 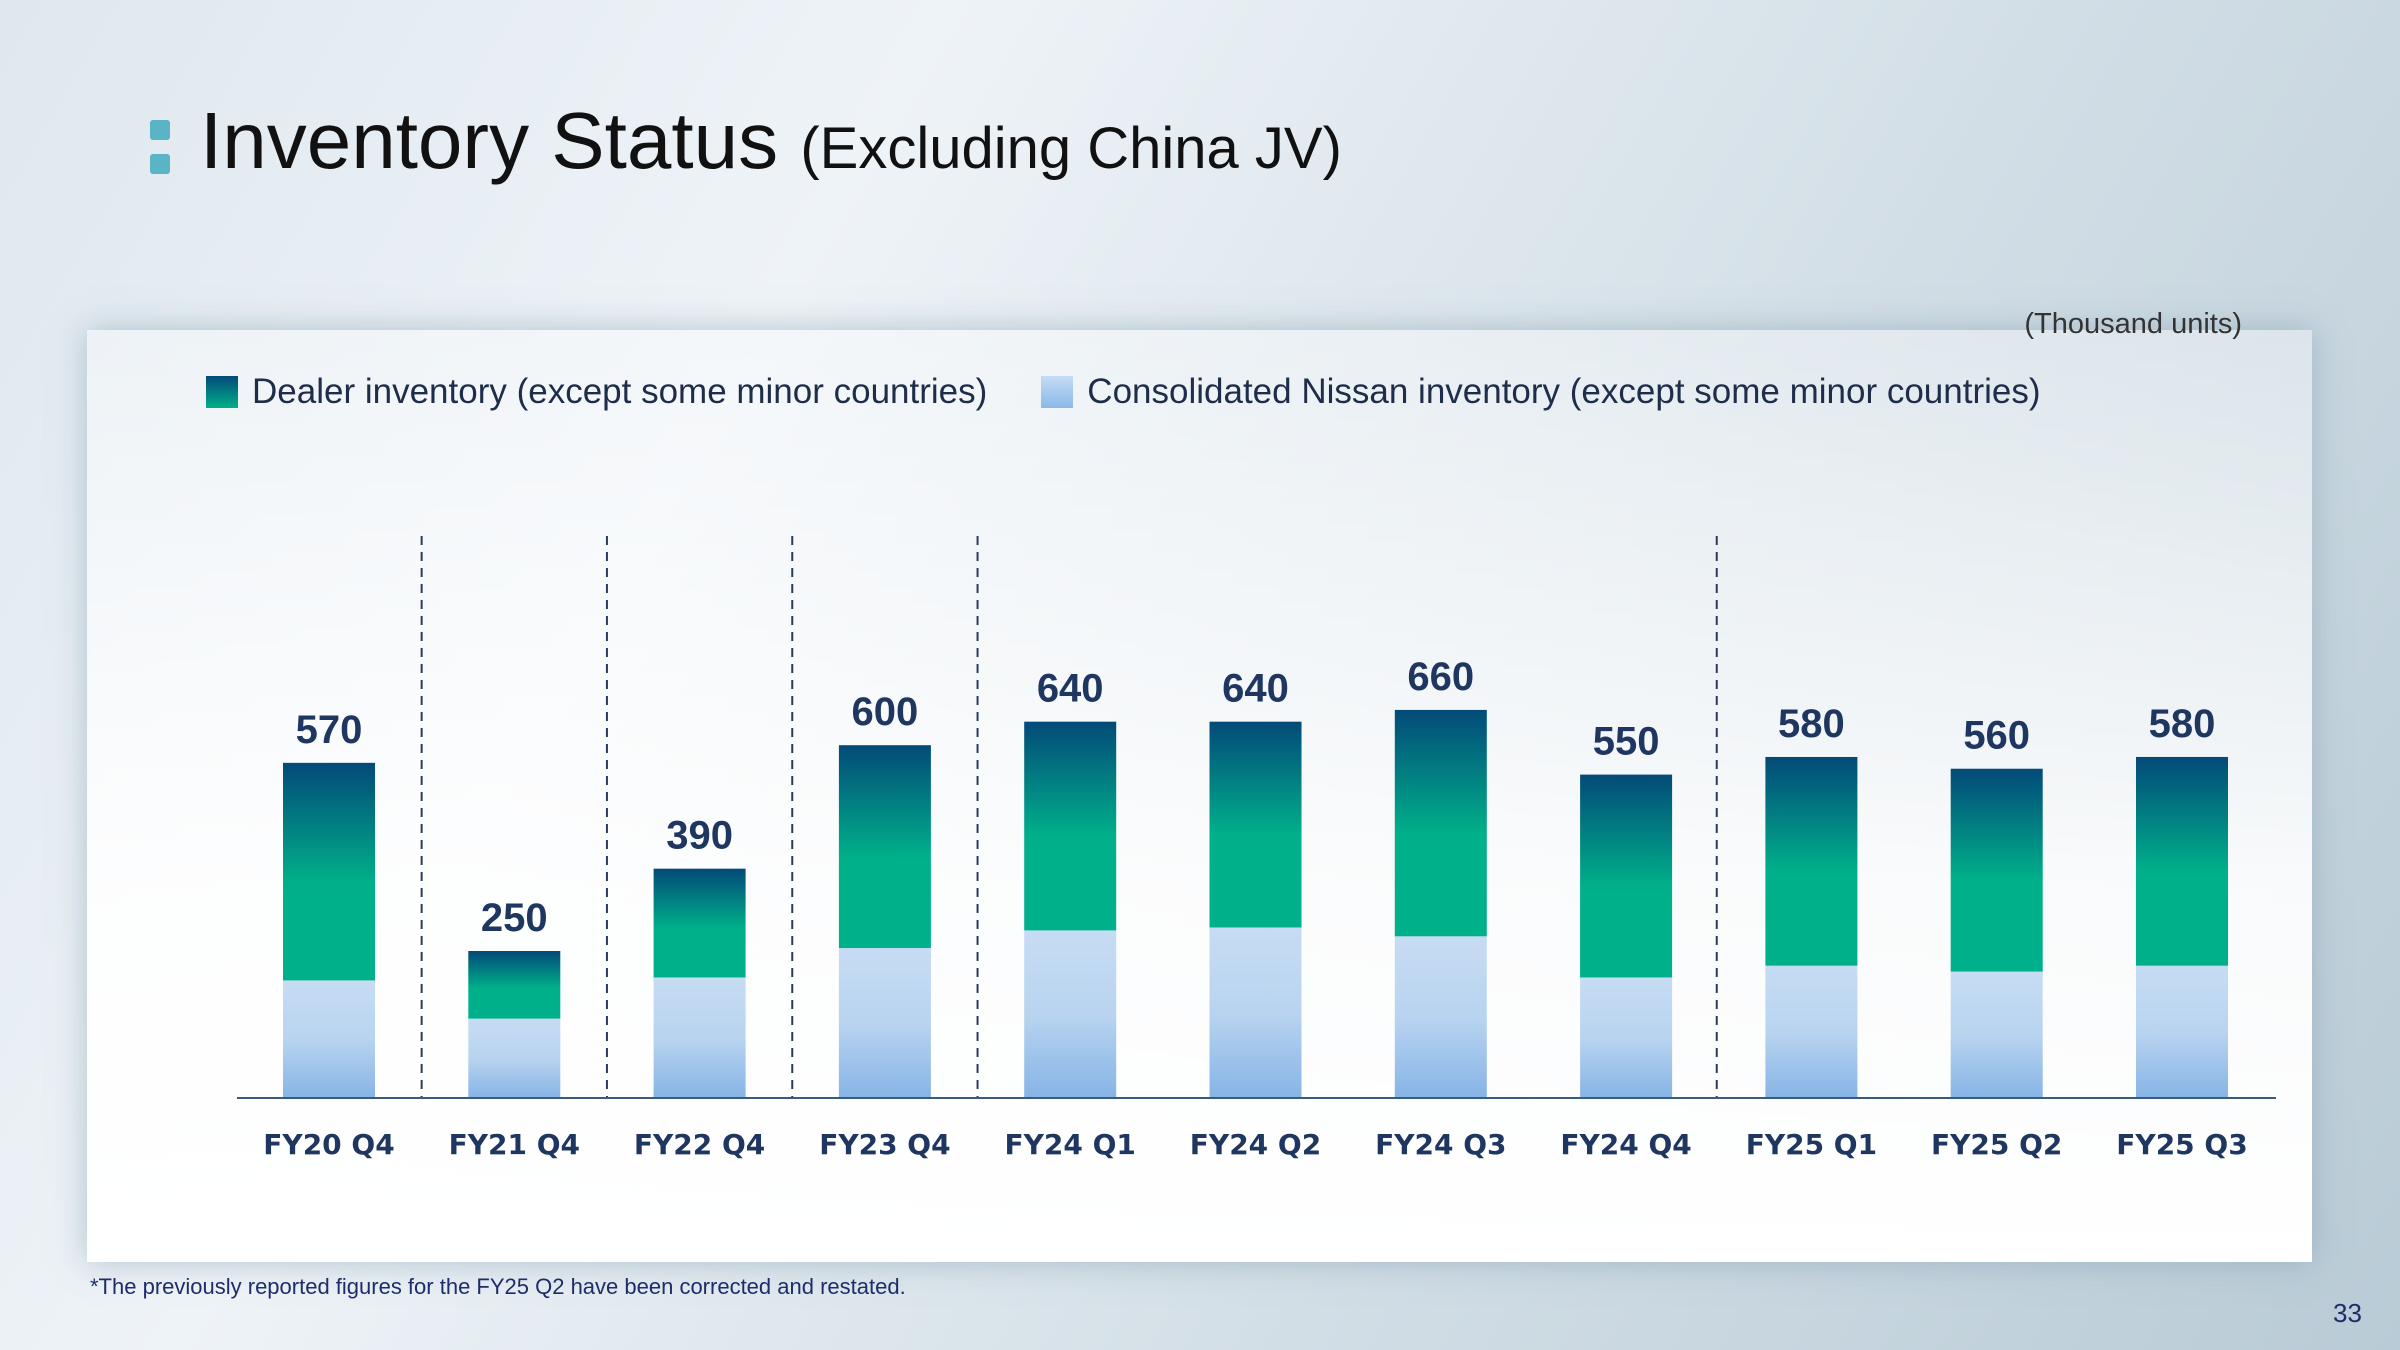 What do you see at coordinates (1069, 1144) in the screenshot?
I see `x-tick-label: FY24 Q1` at bounding box center [1069, 1144].